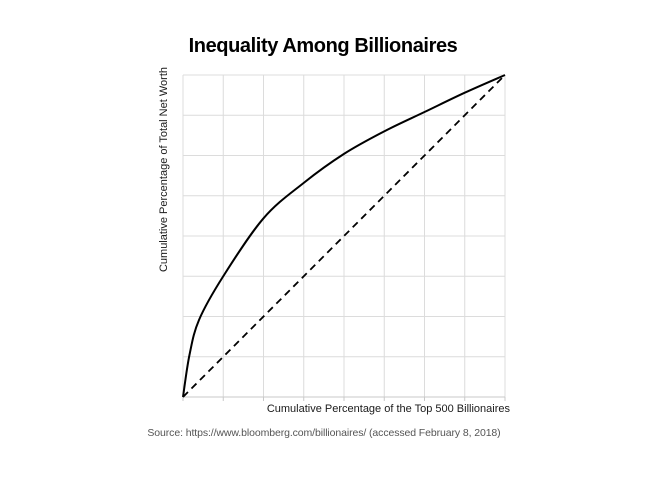  I want to click on chart-title: Inequality Among Billionaires, so click(323, 46).